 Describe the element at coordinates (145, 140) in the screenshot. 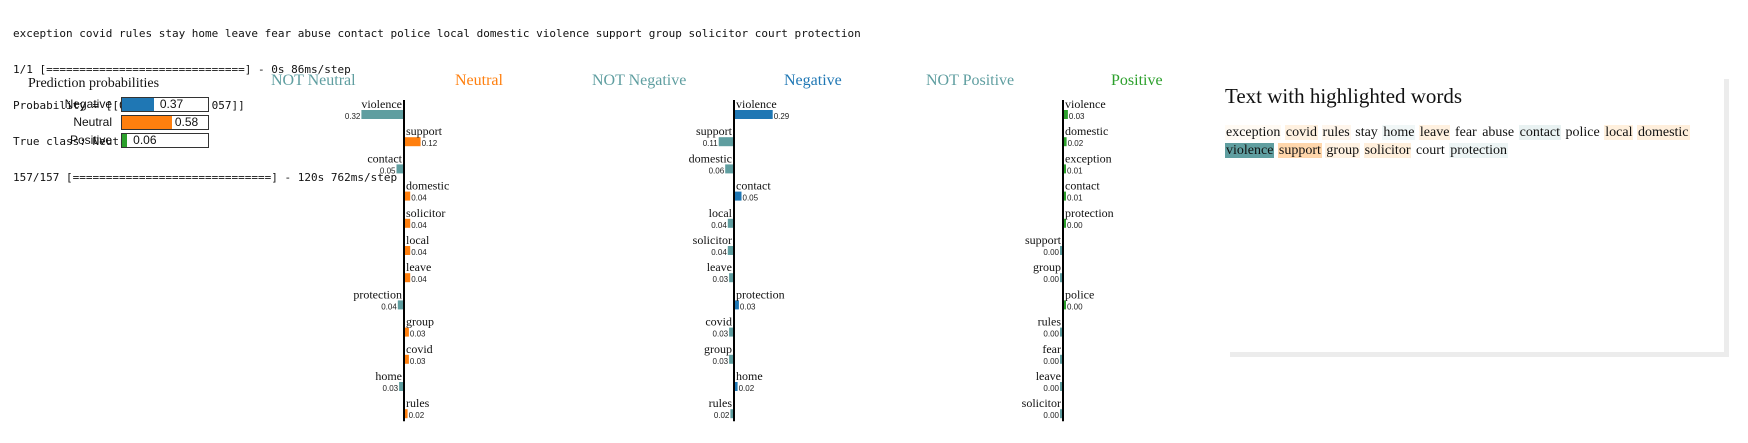

I see `prob-value: 0.06` at that location.